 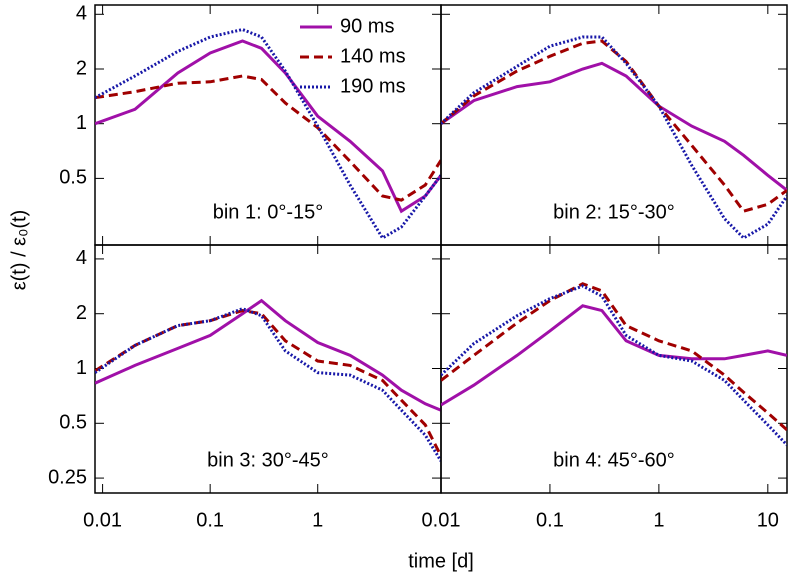 I want to click on panel-annotation: bin 3: 30°-45°, so click(x=268, y=460).